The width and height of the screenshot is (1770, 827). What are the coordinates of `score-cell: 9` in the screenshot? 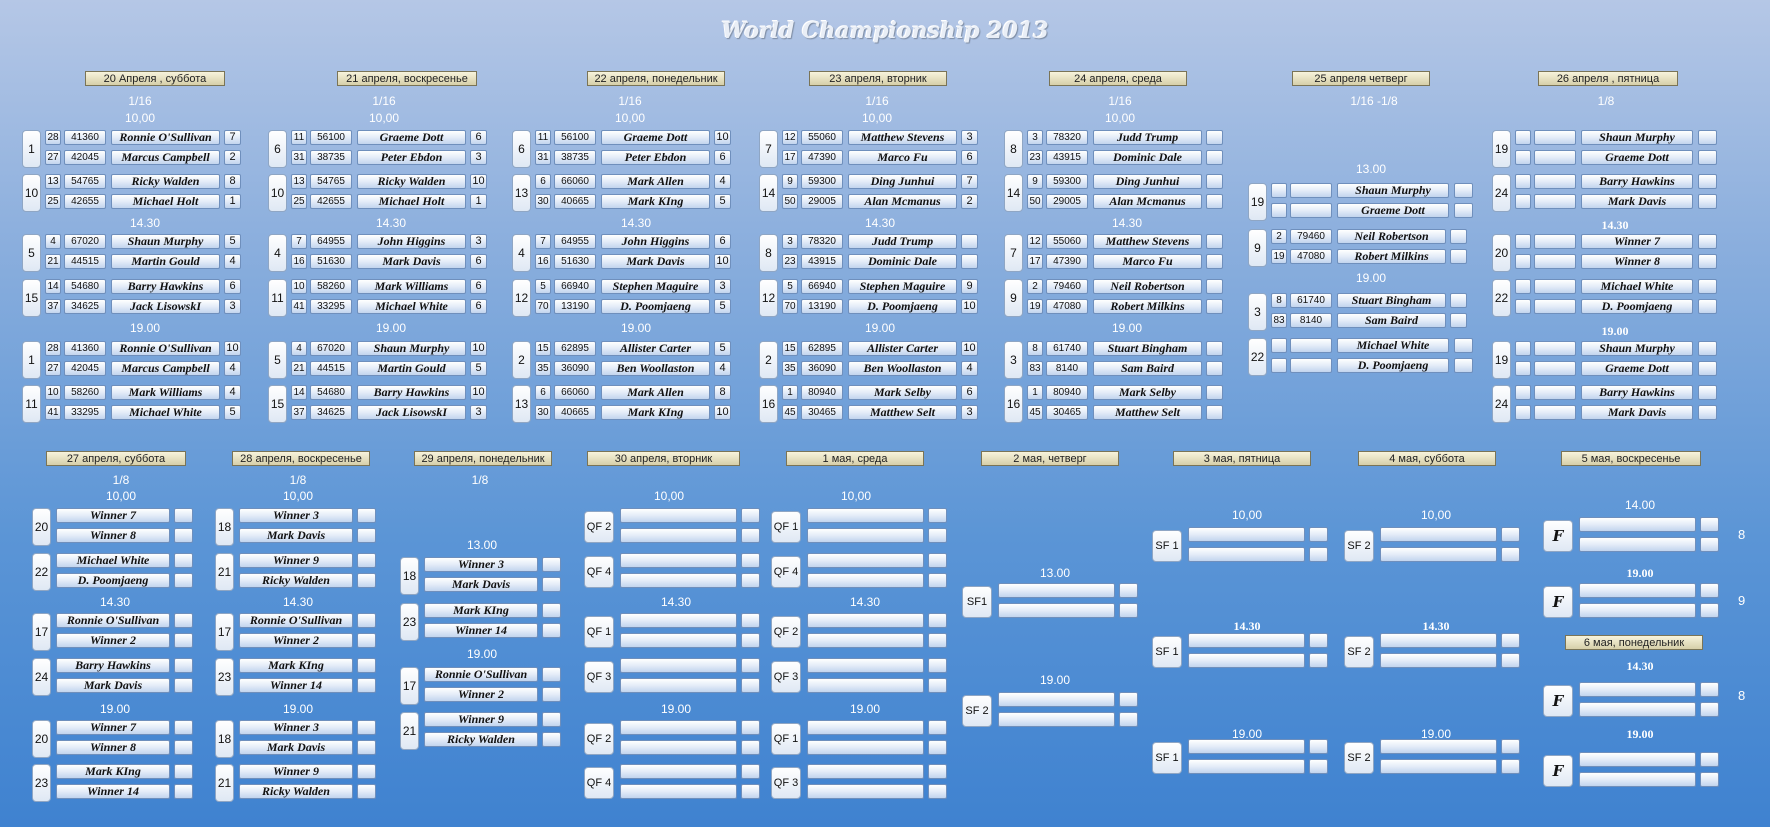 It's located at (969, 286).